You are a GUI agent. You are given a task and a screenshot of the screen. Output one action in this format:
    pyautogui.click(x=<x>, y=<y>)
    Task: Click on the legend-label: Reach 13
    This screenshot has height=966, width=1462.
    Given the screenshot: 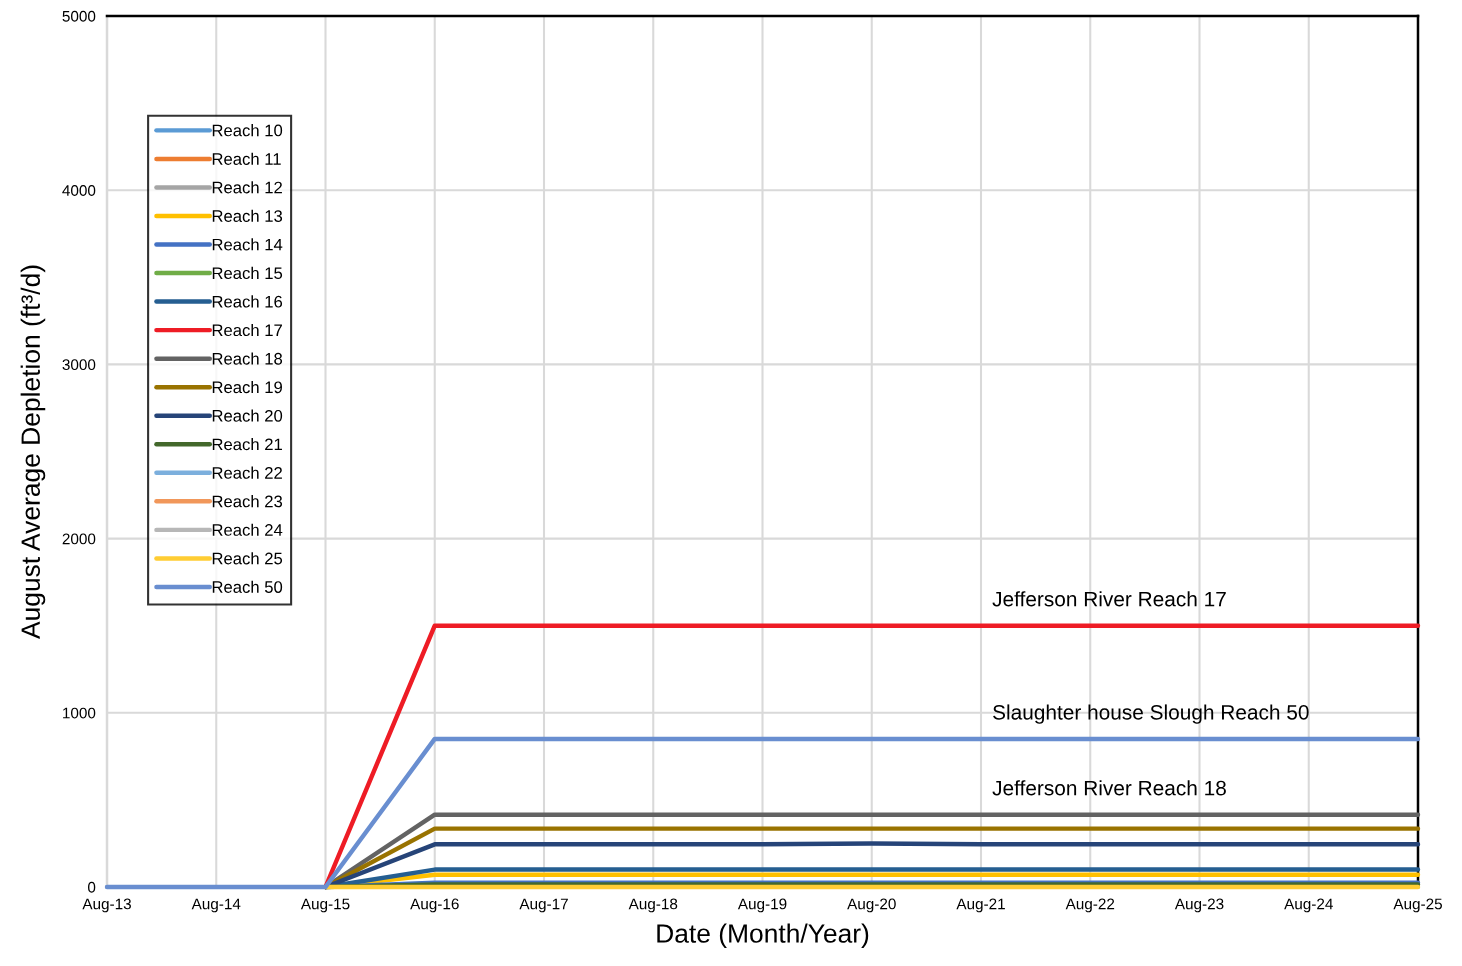 What is the action you would take?
    pyautogui.click(x=247, y=215)
    